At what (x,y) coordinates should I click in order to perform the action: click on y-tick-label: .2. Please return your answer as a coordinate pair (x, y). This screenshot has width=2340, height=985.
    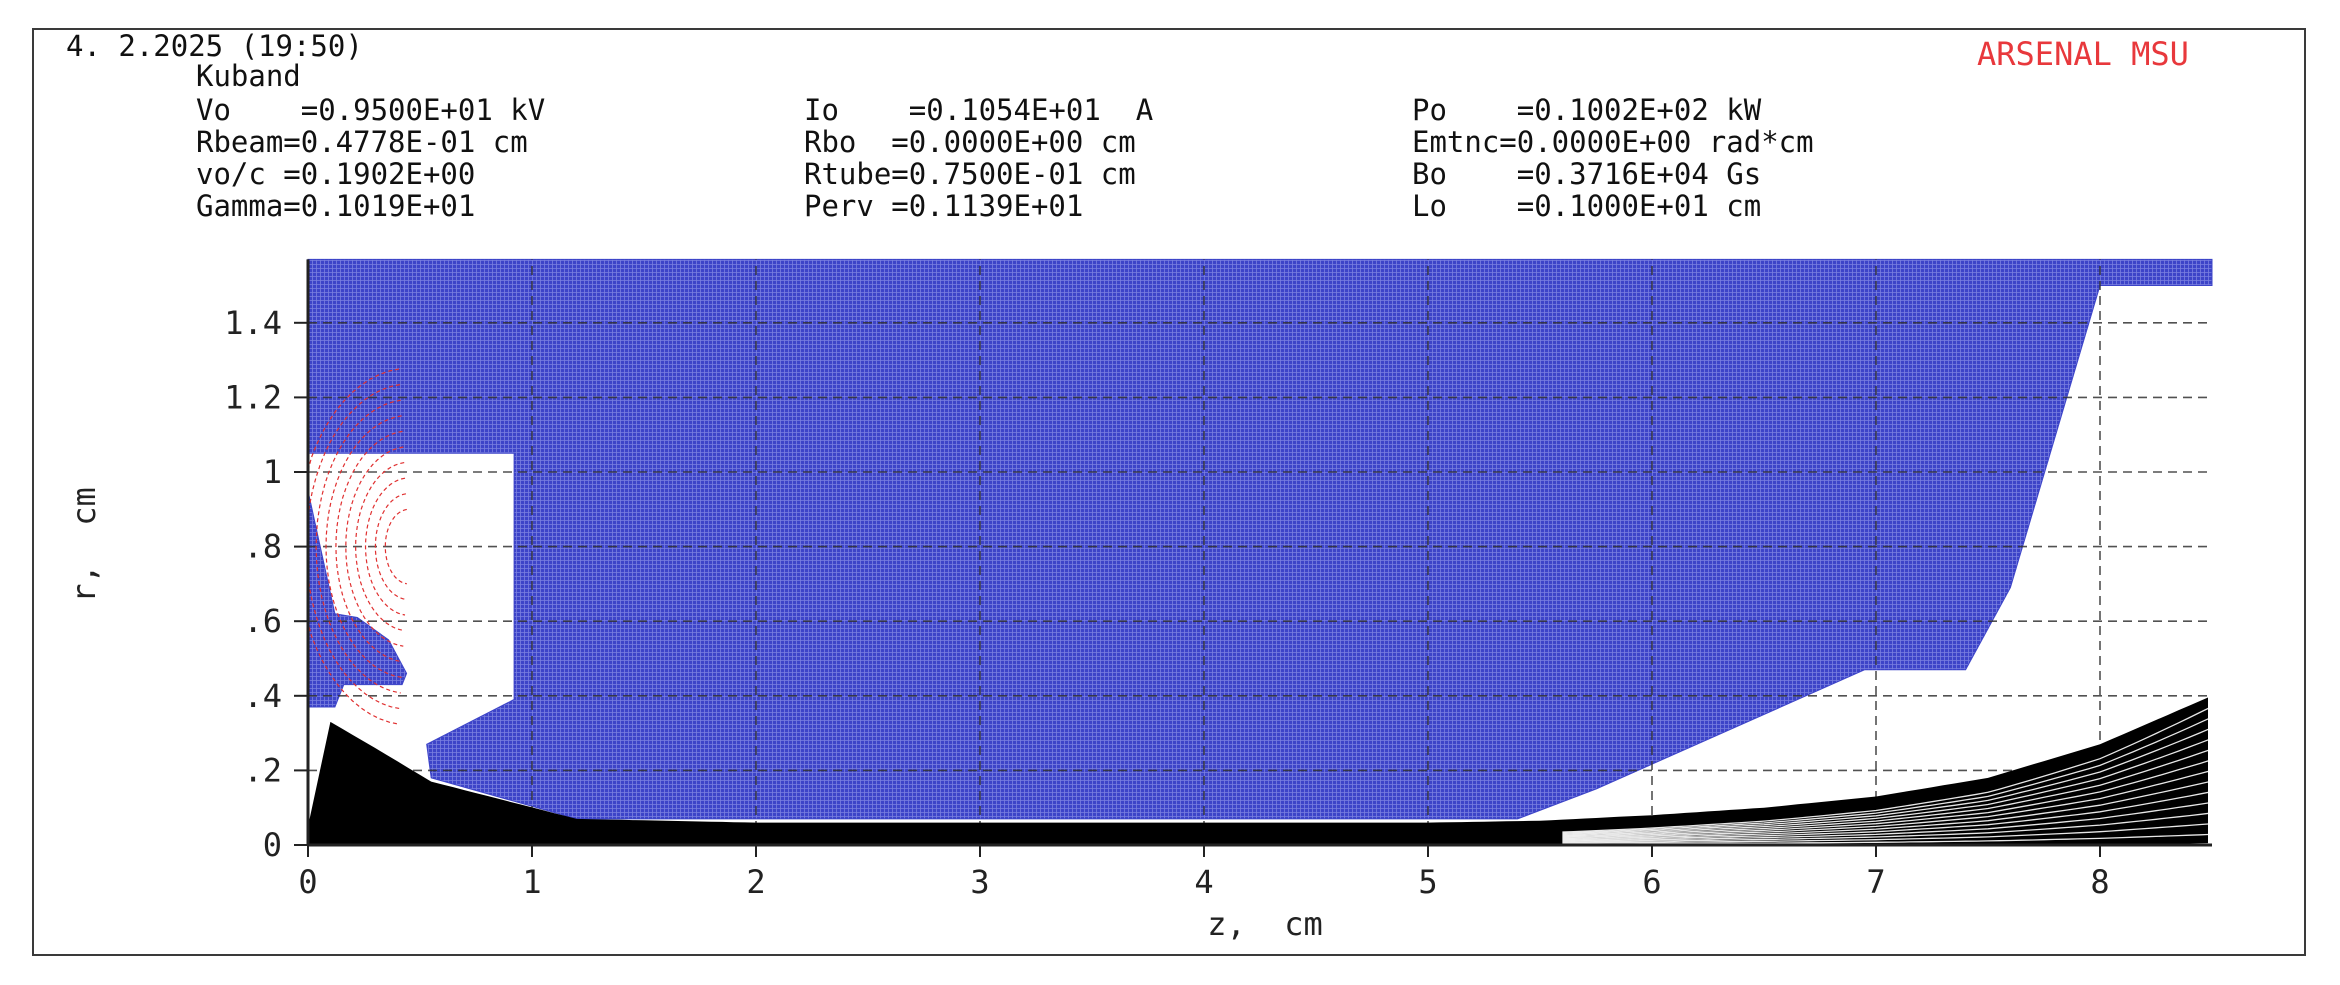
    Looking at the image, I should click on (262, 770).